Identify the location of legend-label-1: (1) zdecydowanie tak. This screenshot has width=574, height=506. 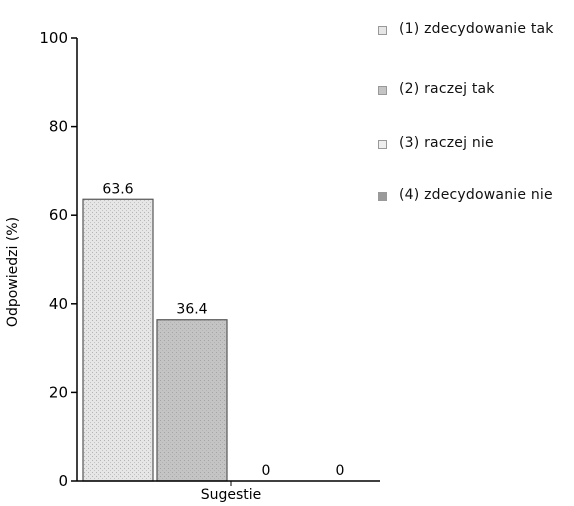
(476, 29).